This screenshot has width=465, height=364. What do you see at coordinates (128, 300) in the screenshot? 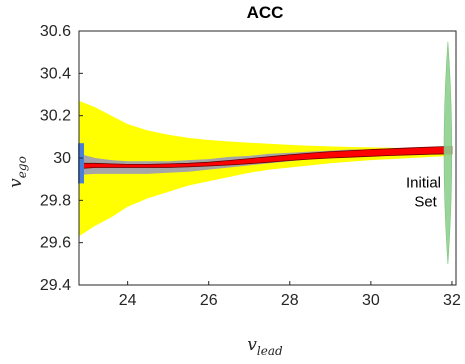
I see `x-tick-label: 24` at bounding box center [128, 300].